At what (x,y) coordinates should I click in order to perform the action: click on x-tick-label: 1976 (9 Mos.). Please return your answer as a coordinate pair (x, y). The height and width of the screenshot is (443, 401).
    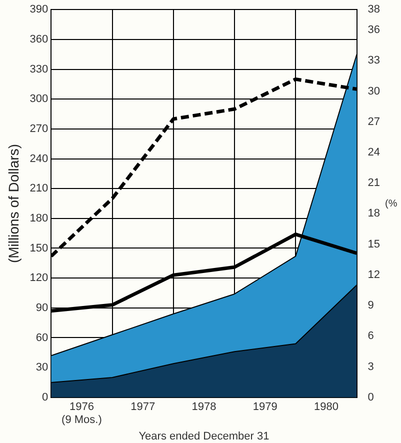
    Looking at the image, I should click on (82, 413).